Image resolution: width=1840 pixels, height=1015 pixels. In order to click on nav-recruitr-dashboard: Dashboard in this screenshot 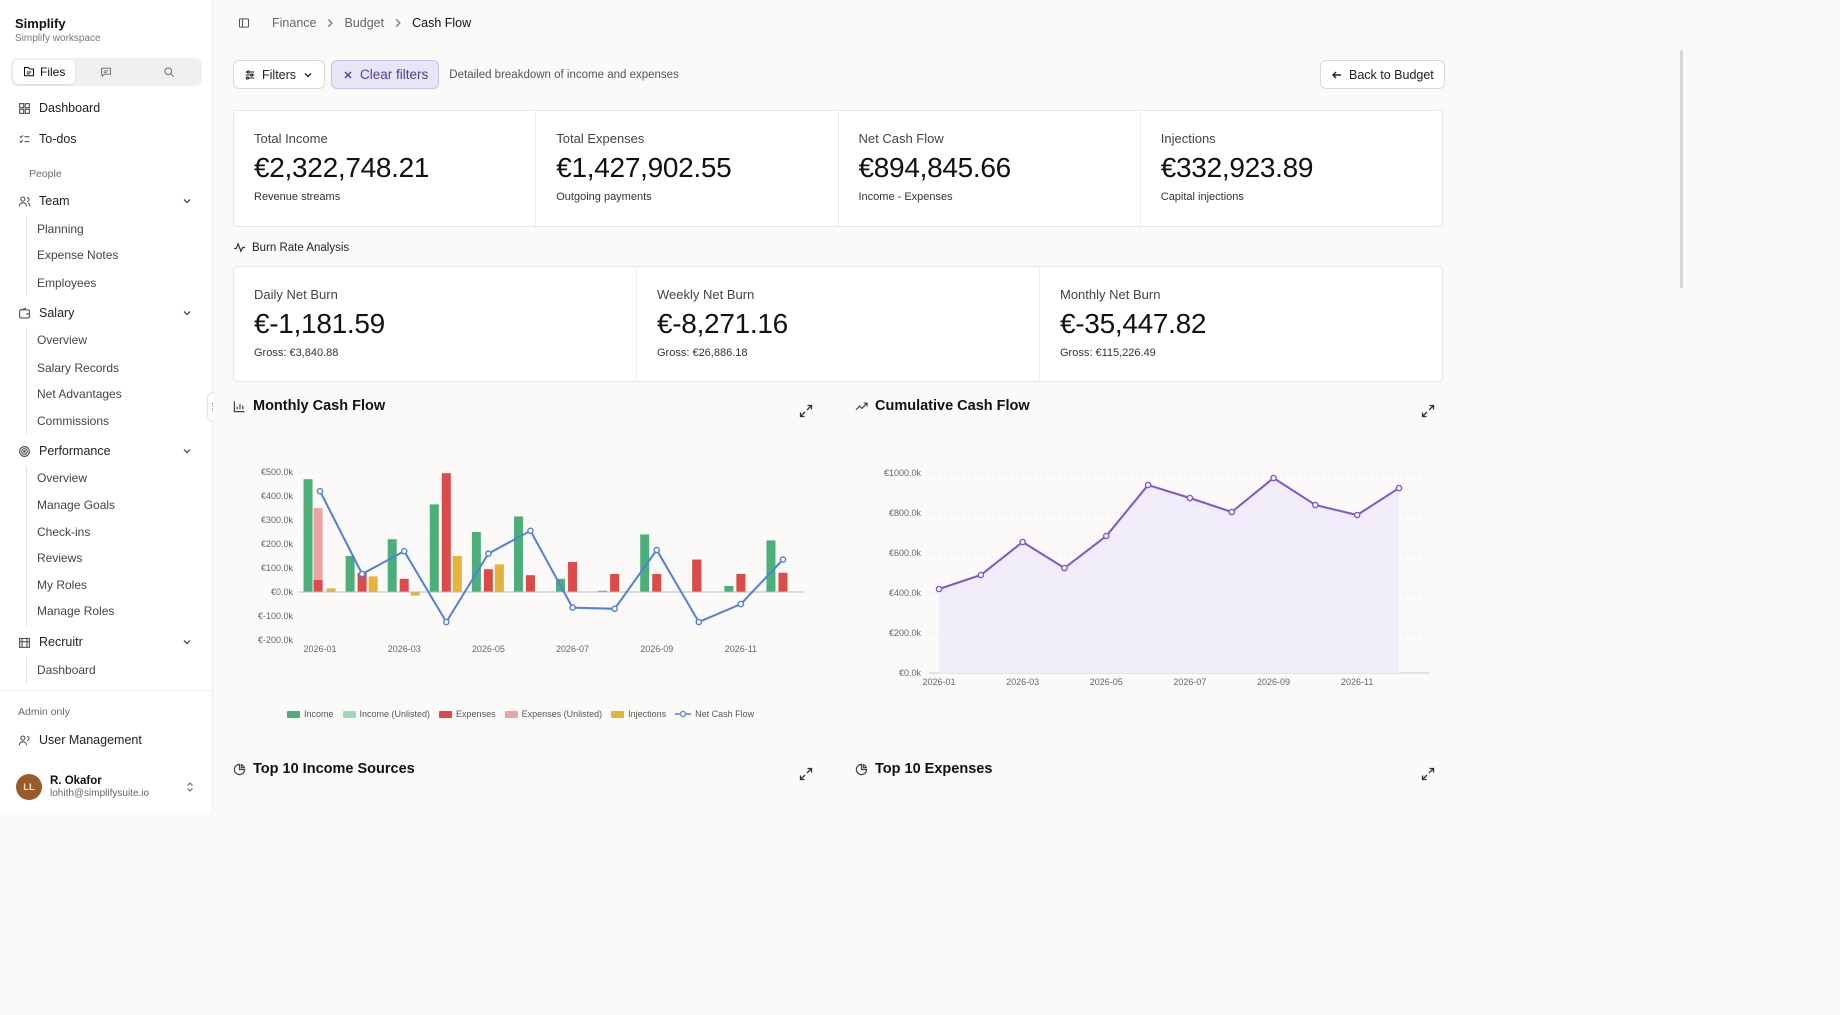, I will do `click(66, 670)`.